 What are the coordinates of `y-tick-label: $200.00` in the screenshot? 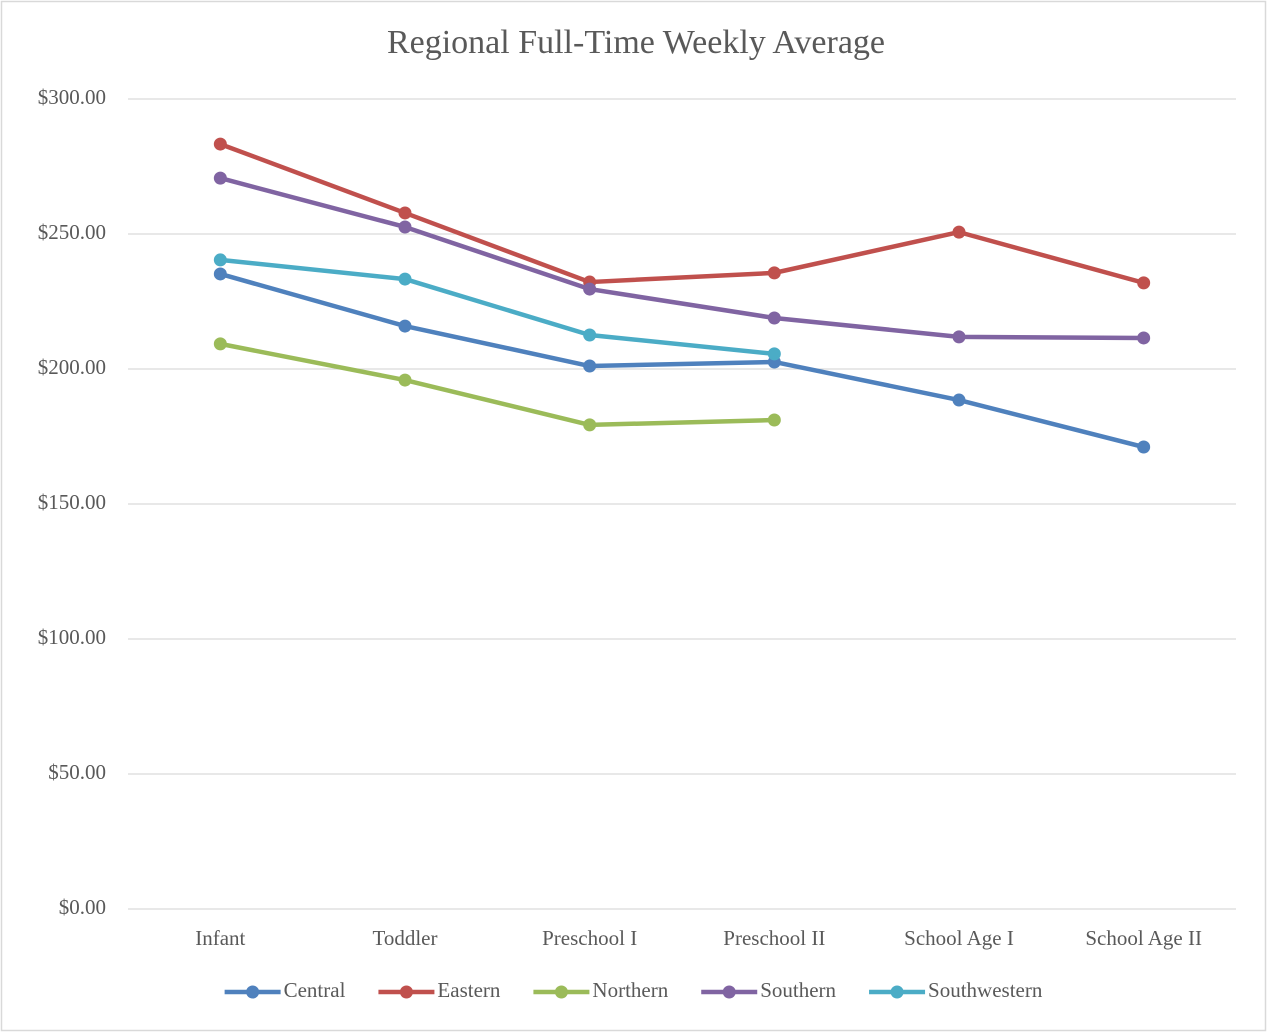 It's located at (72, 367).